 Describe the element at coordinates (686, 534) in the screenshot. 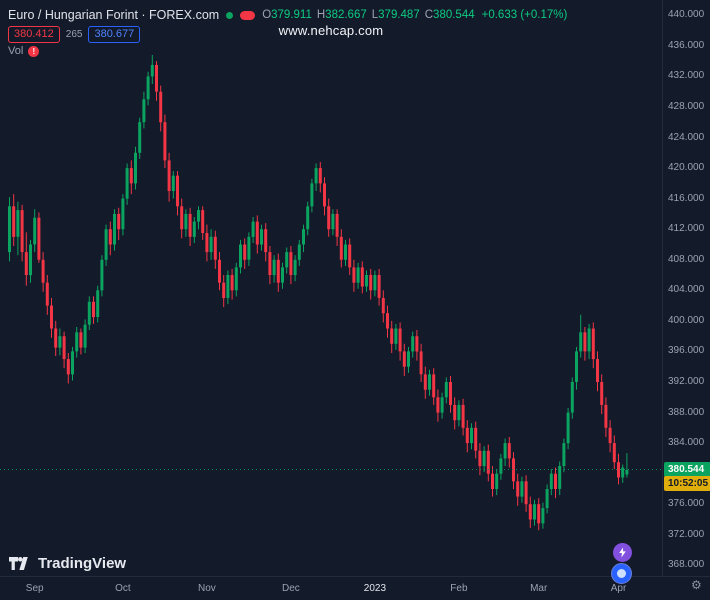

I see `price-axis-label: 372.000` at that location.